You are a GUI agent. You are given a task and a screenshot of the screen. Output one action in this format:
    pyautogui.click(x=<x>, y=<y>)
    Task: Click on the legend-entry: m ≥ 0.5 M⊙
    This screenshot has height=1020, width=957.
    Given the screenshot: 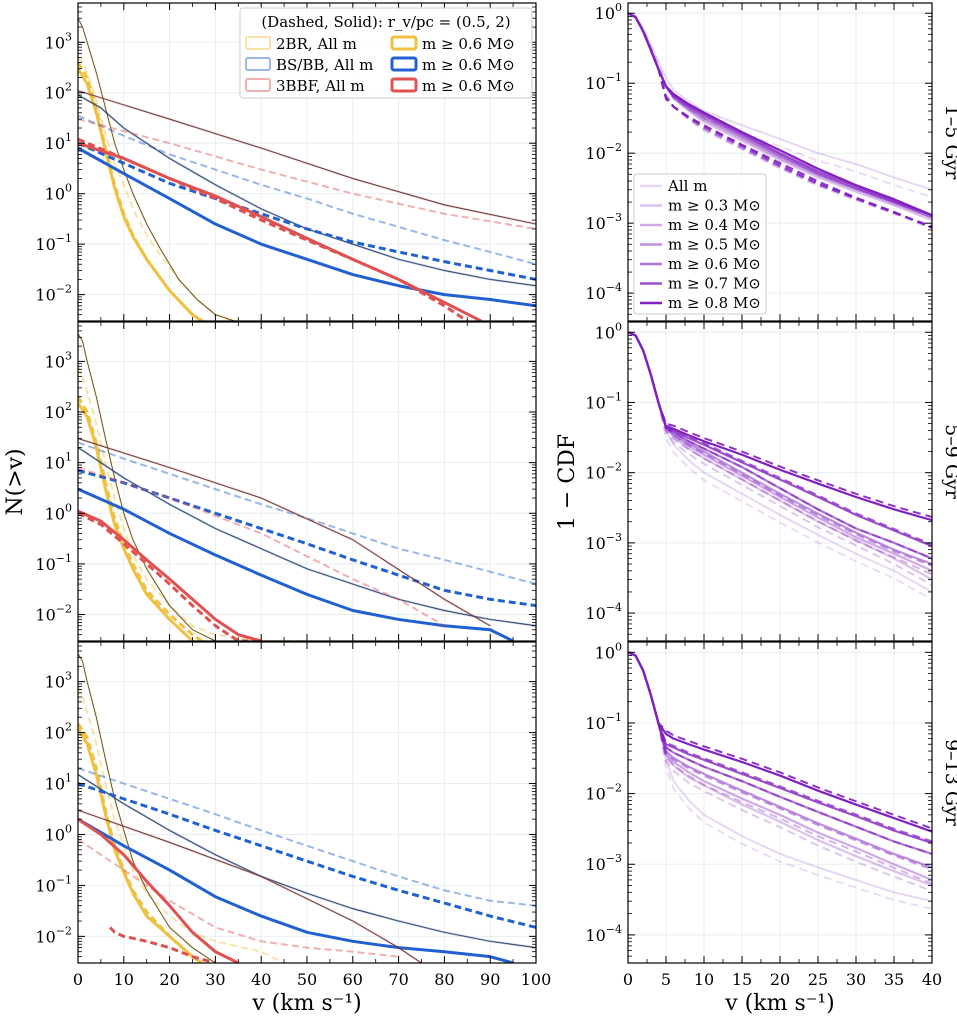 What is the action you would take?
    pyautogui.click(x=714, y=245)
    